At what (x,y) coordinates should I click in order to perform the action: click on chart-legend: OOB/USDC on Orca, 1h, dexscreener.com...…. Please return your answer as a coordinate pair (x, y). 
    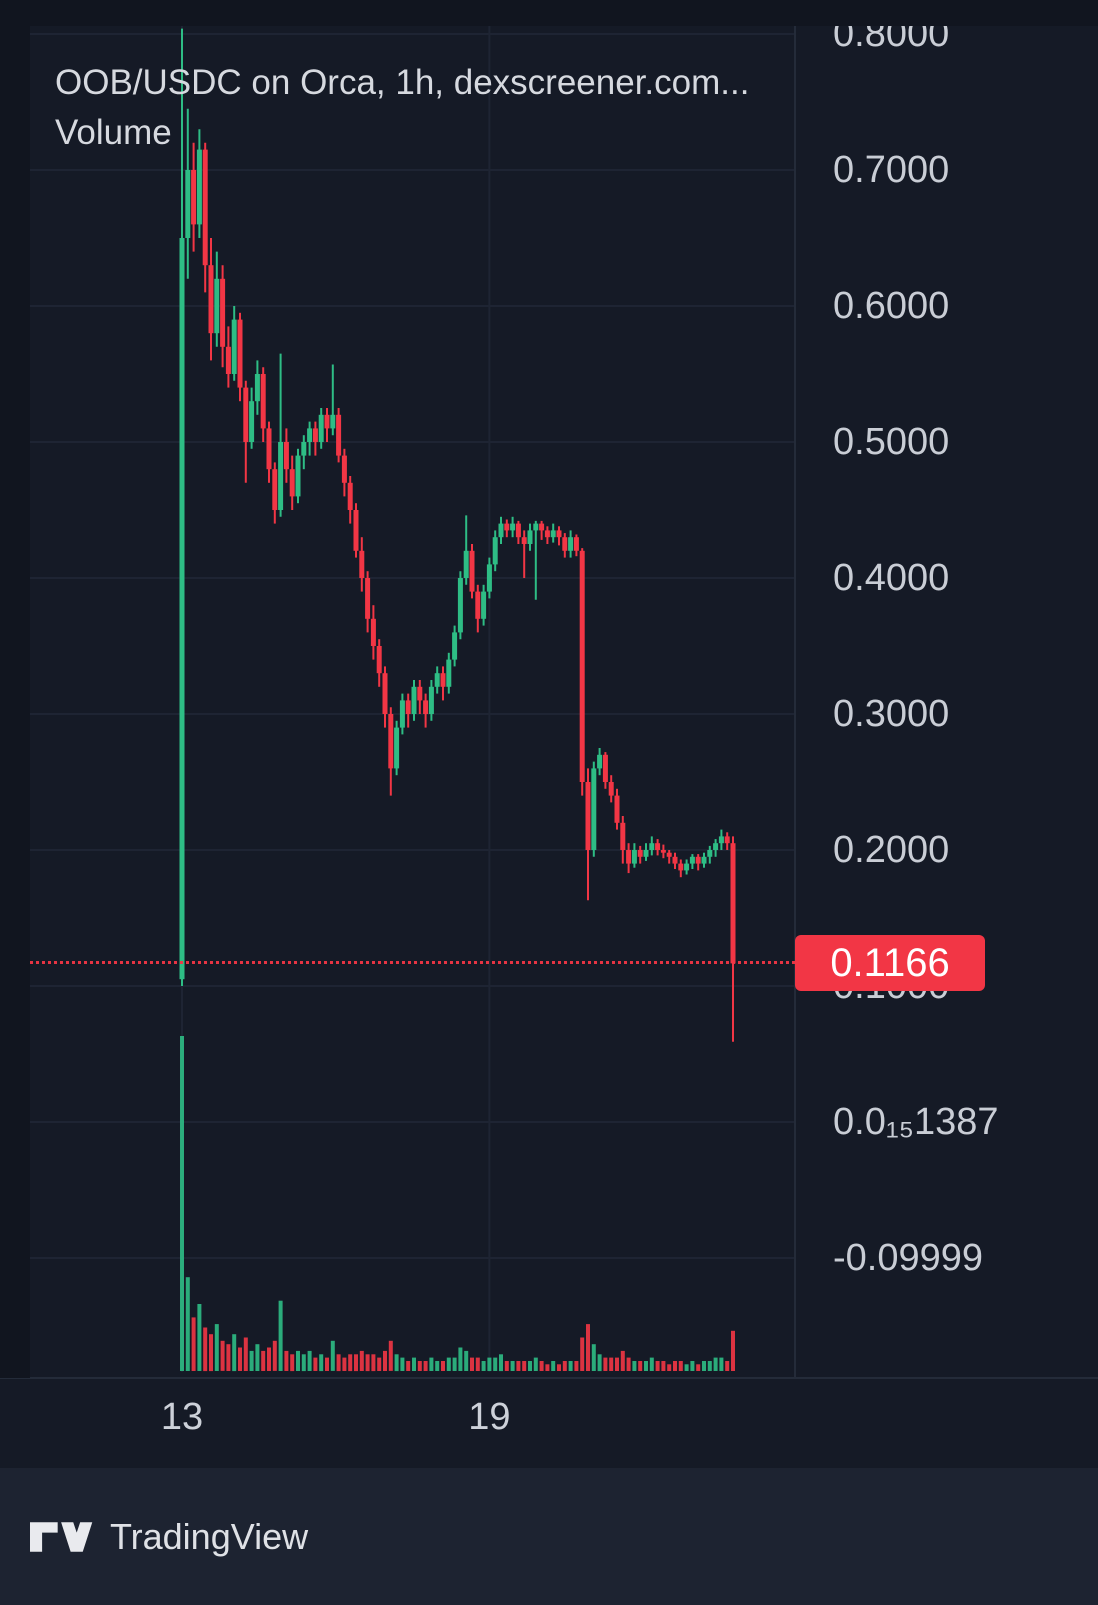
    Looking at the image, I should click on (402, 108).